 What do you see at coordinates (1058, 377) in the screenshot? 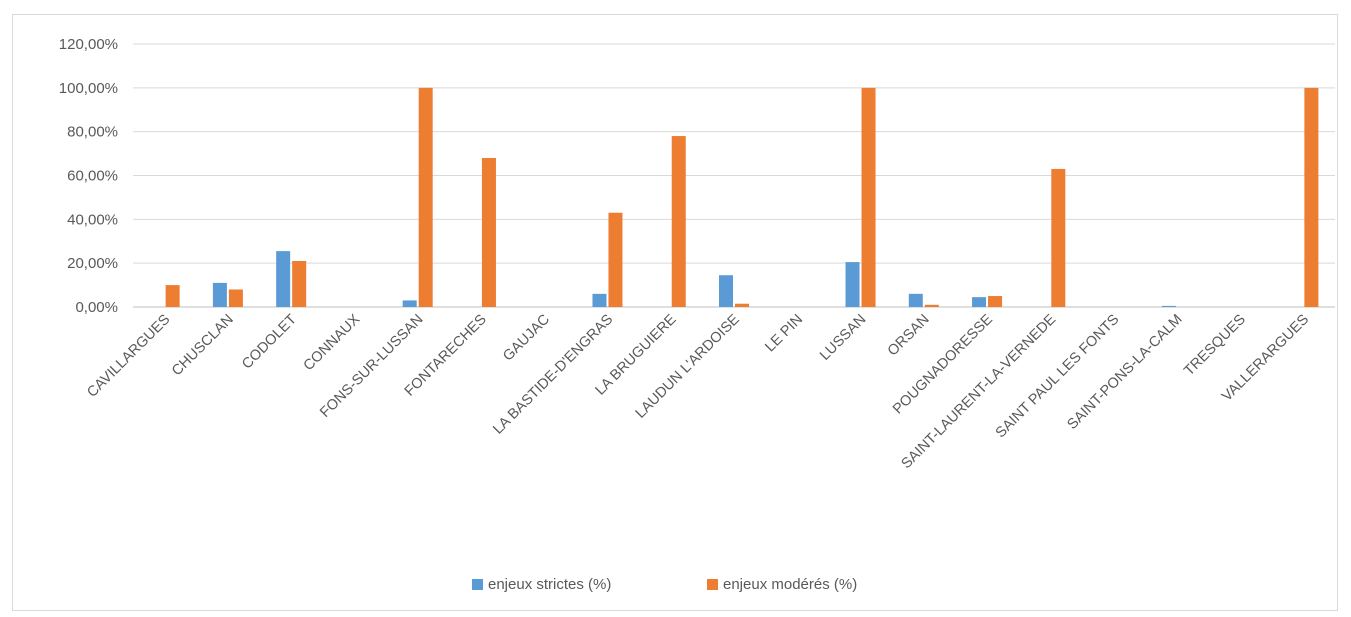
I see `x-category-label: SAINT PAUL LES FONTS` at bounding box center [1058, 377].